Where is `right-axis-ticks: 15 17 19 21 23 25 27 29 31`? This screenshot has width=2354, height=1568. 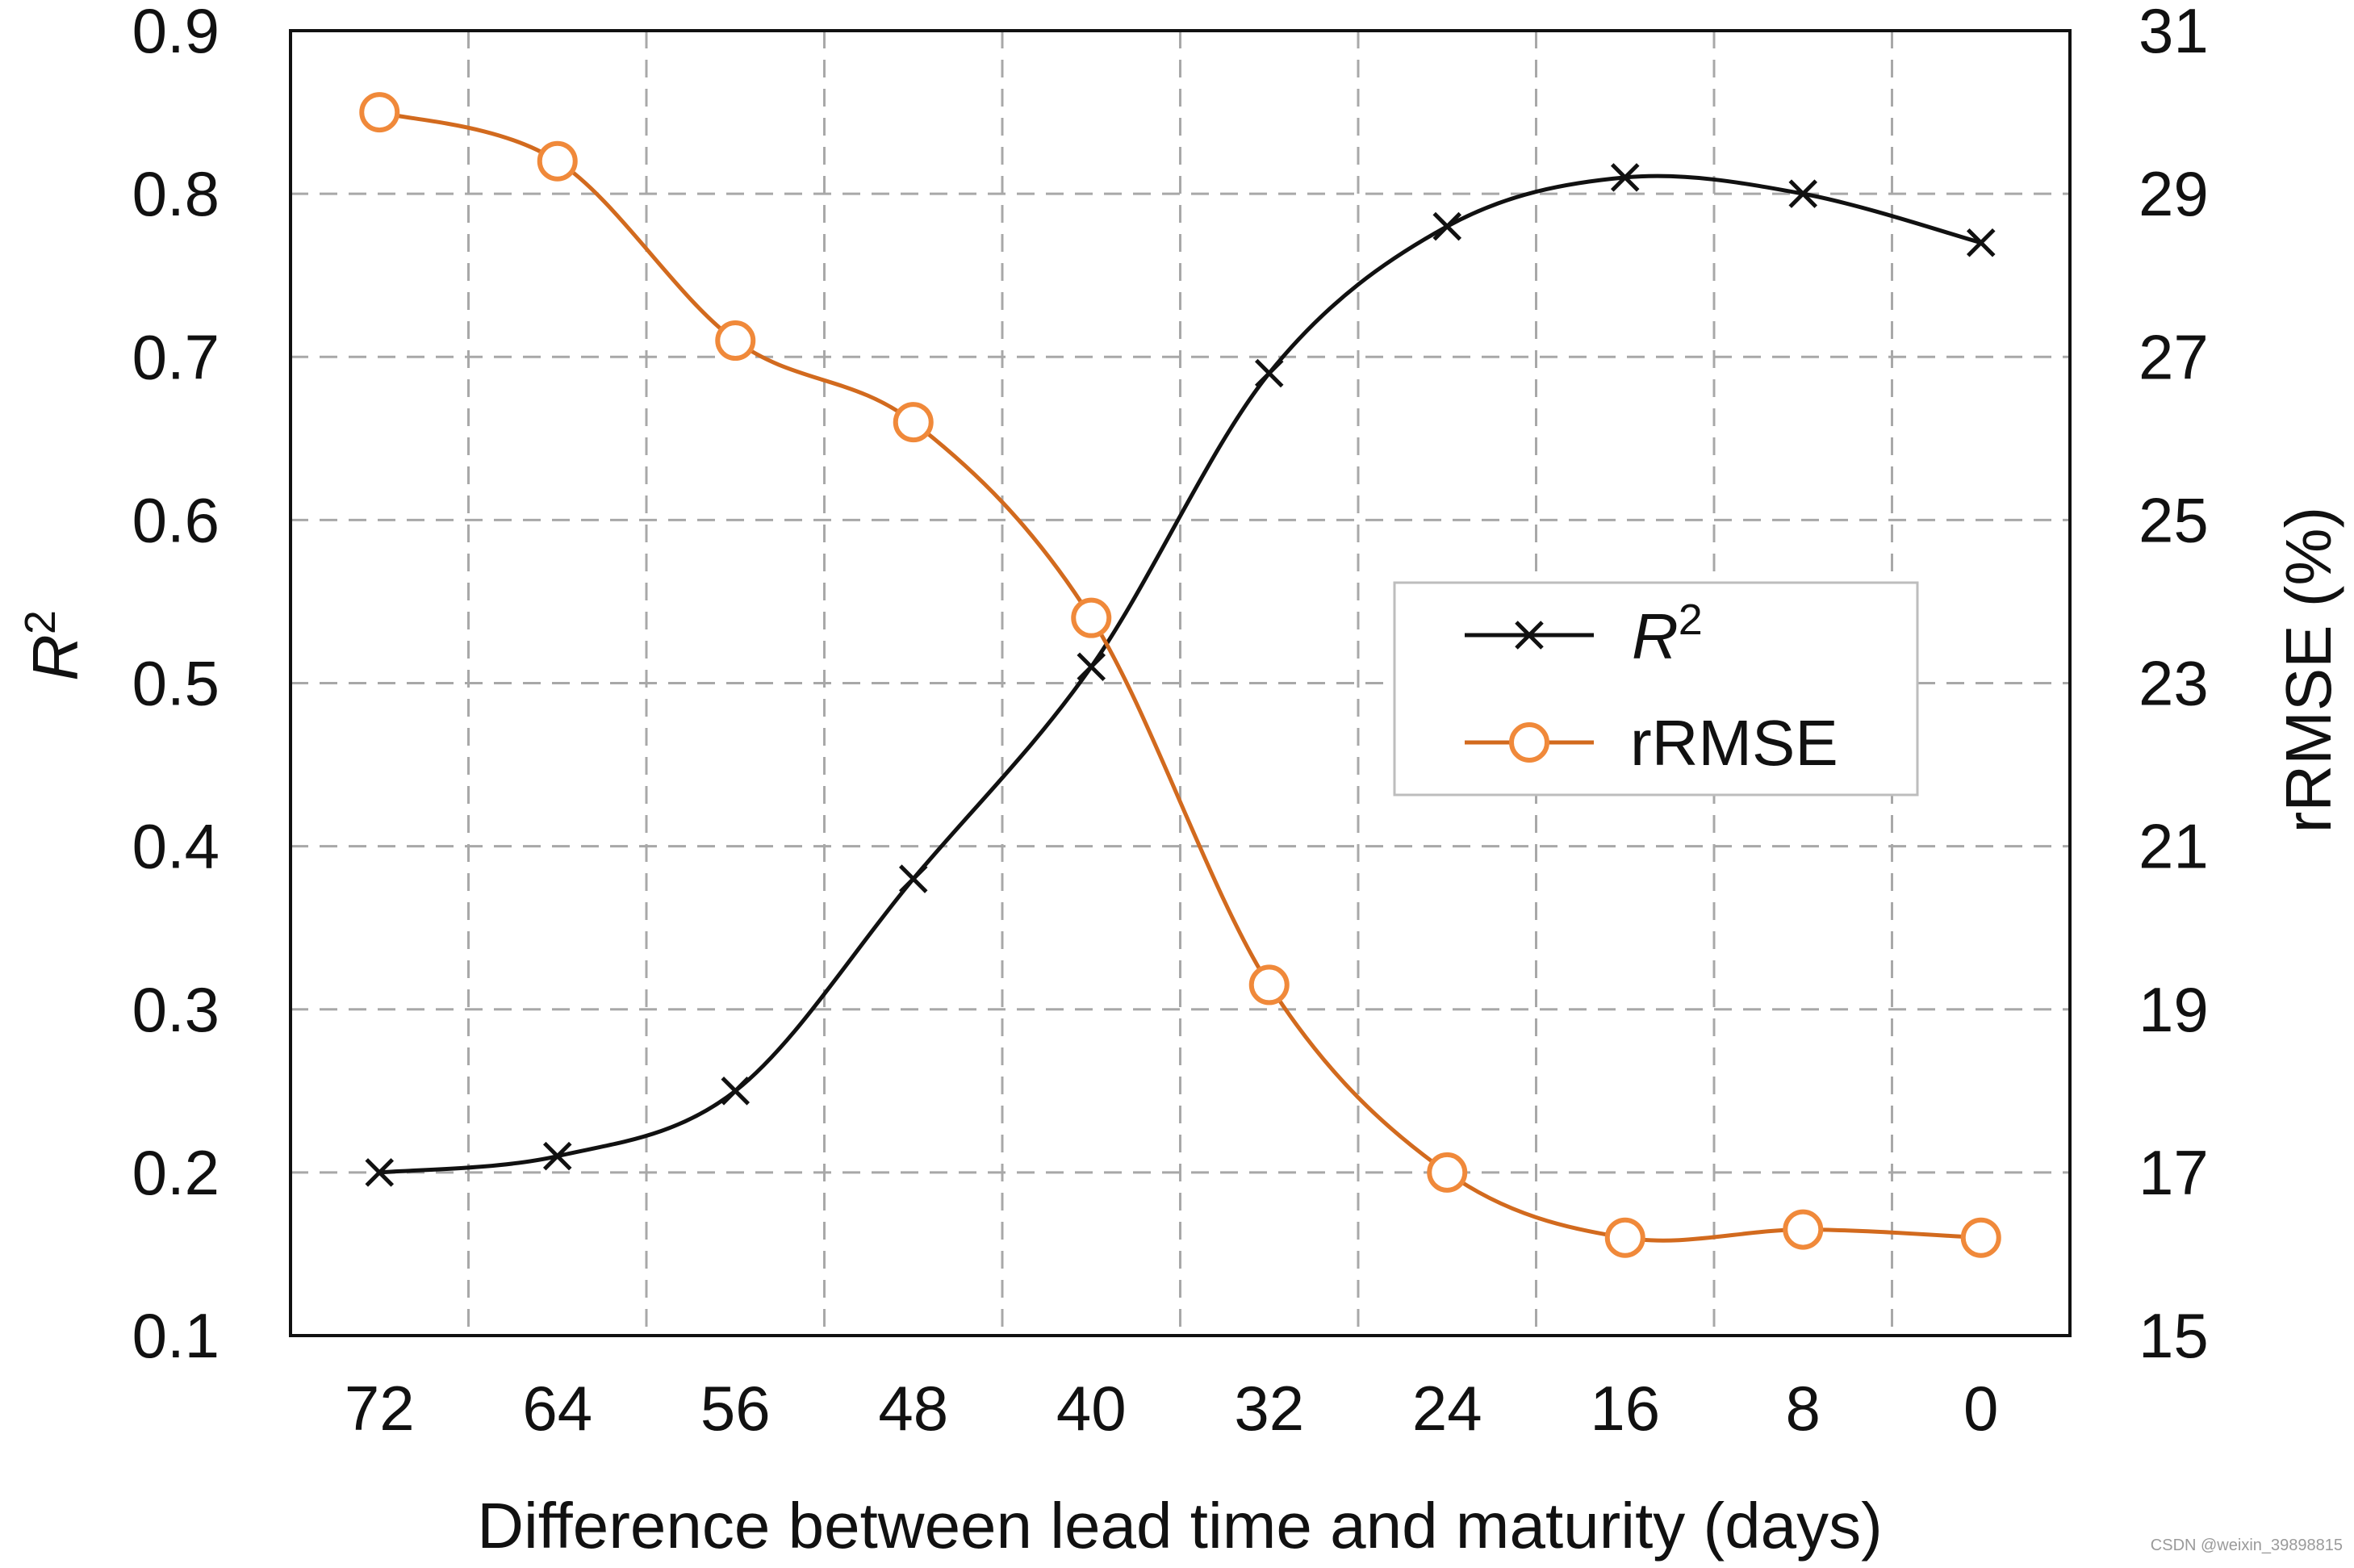
right-axis-ticks: 15 17 19 21 23 25 27 29 31 is located at coordinates (2174, 685).